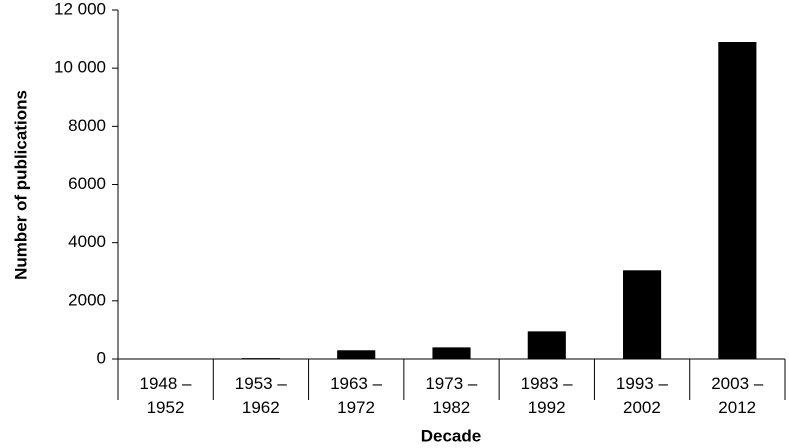 The image size is (789, 448). Describe the element at coordinates (101, 357) in the screenshot. I see `y-tick-label: 0` at that location.